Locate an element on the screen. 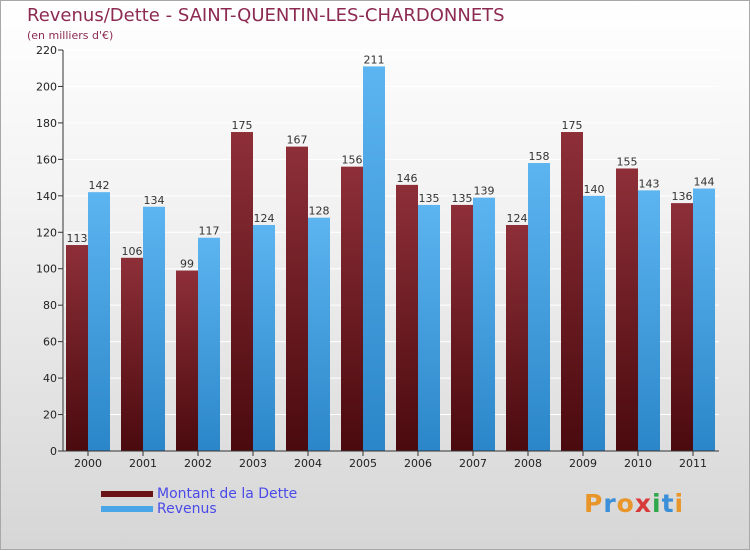  x-tick-label: 2007 is located at coordinates (473, 463).